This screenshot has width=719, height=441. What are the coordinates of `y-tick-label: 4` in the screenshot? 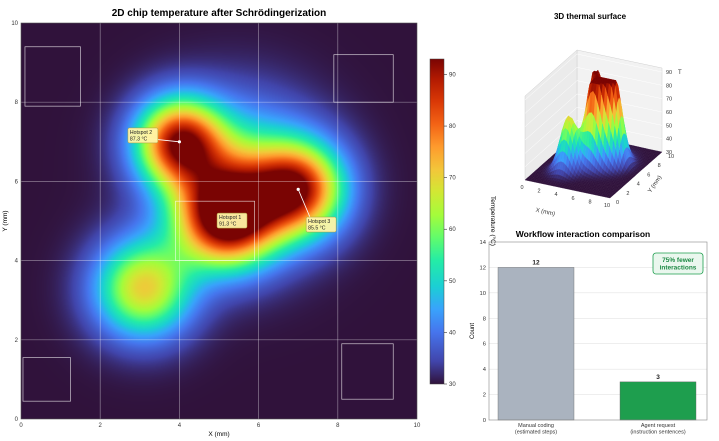 It's located at (17, 262).